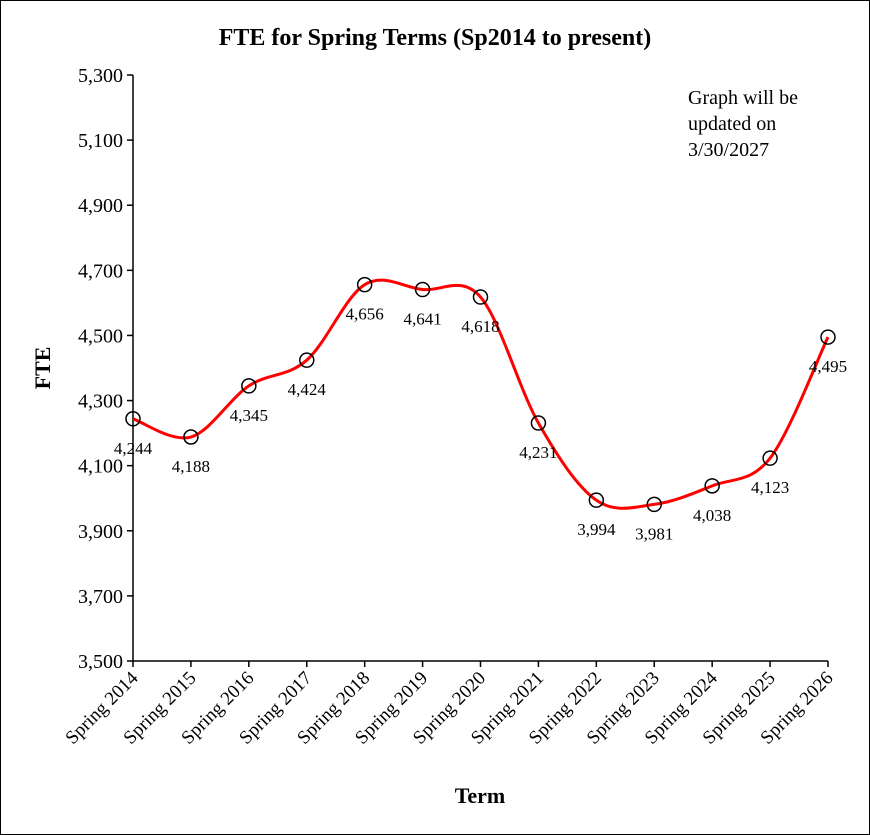 This screenshot has height=835, width=870. Describe the element at coordinates (654, 533) in the screenshot. I see `data-label: 3,981` at that location.